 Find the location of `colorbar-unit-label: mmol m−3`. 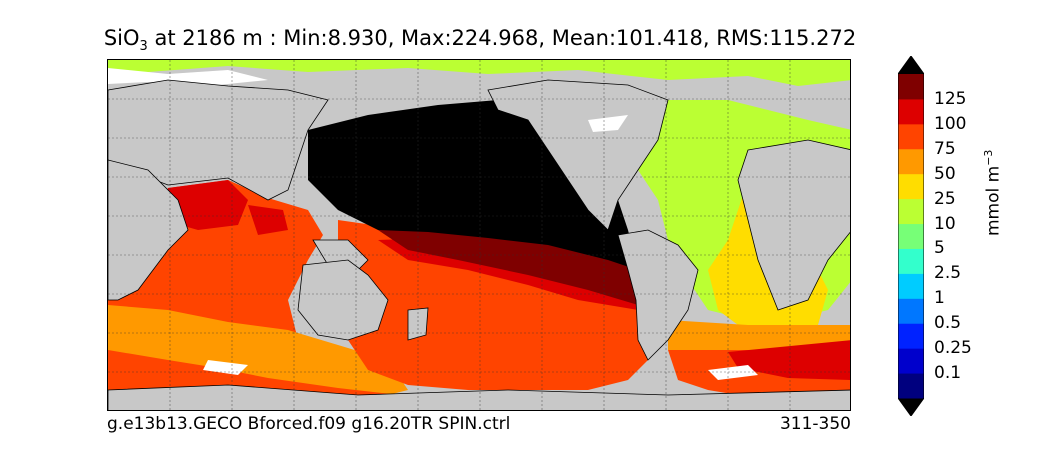

colorbar-unit-label: mmol m−3 is located at coordinates (993, 193).